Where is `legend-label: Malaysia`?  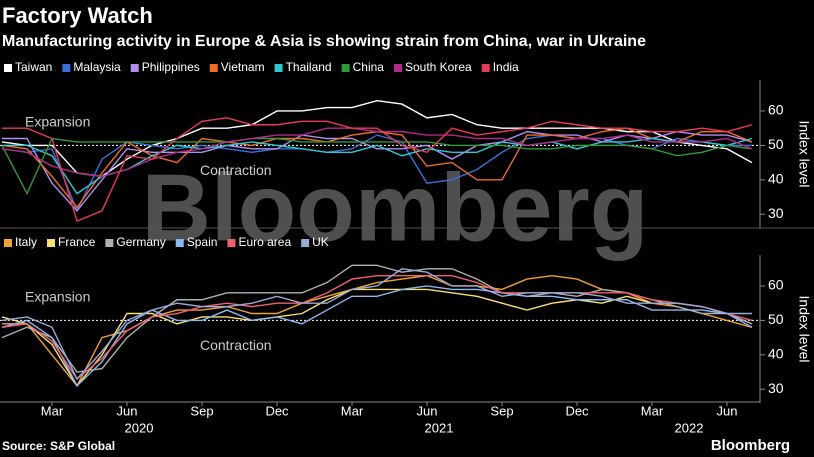 legend-label: Malaysia is located at coordinates (97, 67).